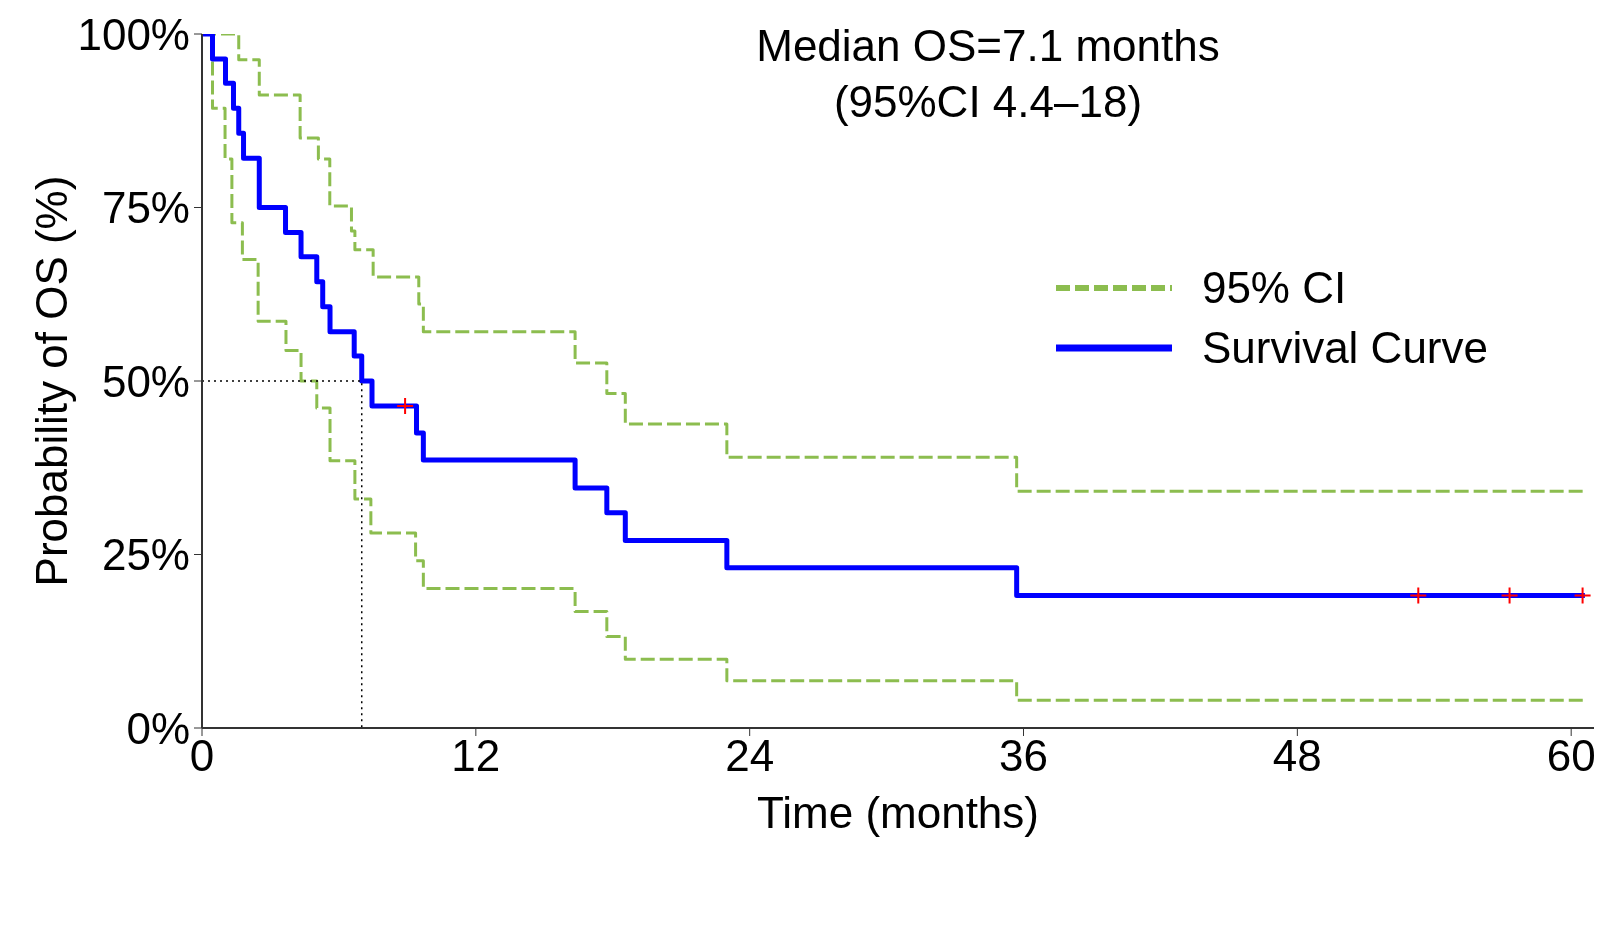  I want to click on legend-label: Survival Curve, so click(1344, 348).